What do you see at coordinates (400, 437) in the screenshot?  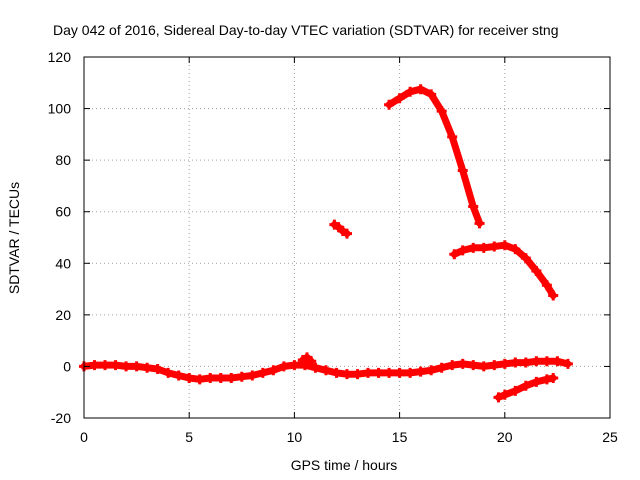 I see `x-tick-label: 15` at bounding box center [400, 437].